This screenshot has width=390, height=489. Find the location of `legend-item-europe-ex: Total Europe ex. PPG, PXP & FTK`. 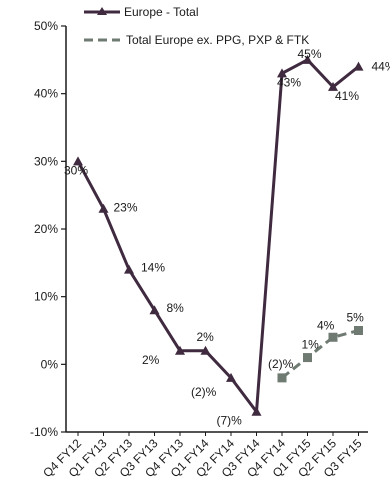

legend-item-europe-ex: Total Europe ex. PPG, PXP & FTK is located at coordinates (196, 40).